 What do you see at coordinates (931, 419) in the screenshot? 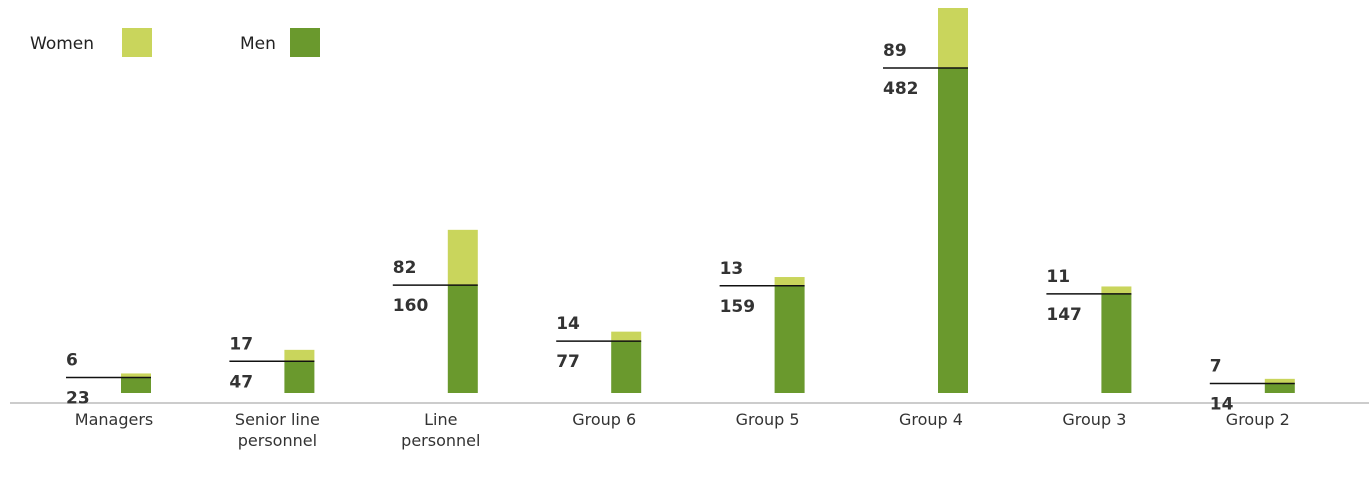
I see `x-tick-label: Group 4` at bounding box center [931, 419].